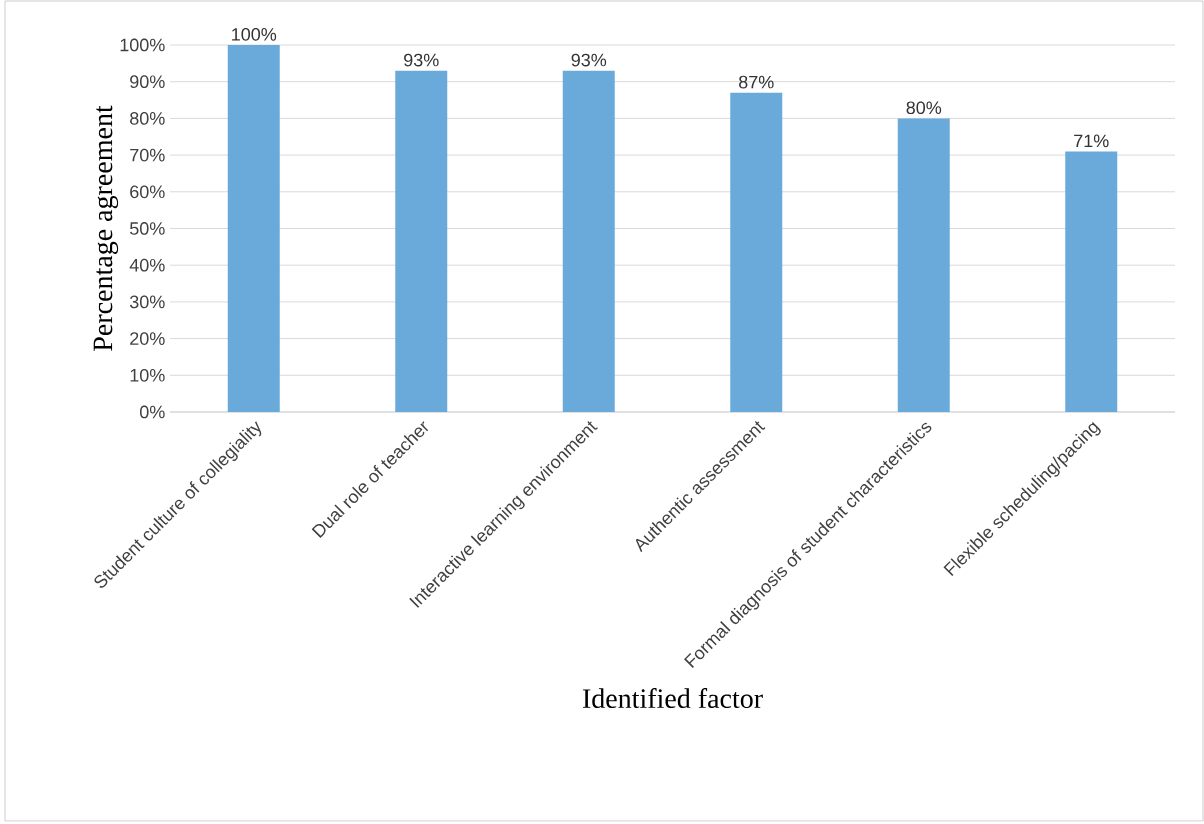  Describe the element at coordinates (147, 228) in the screenshot. I see `y-tick-label: 50%` at that location.